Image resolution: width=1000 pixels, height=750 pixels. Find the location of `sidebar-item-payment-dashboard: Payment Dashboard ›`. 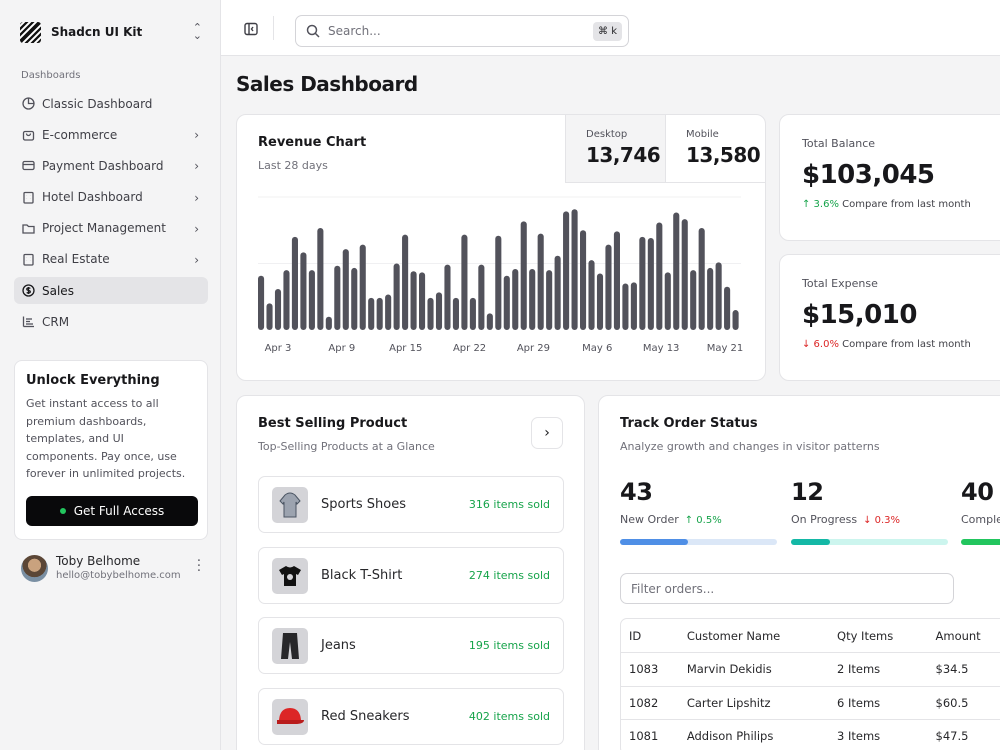

sidebar-item-payment-dashboard: Payment Dashboard › is located at coordinates (111, 165).